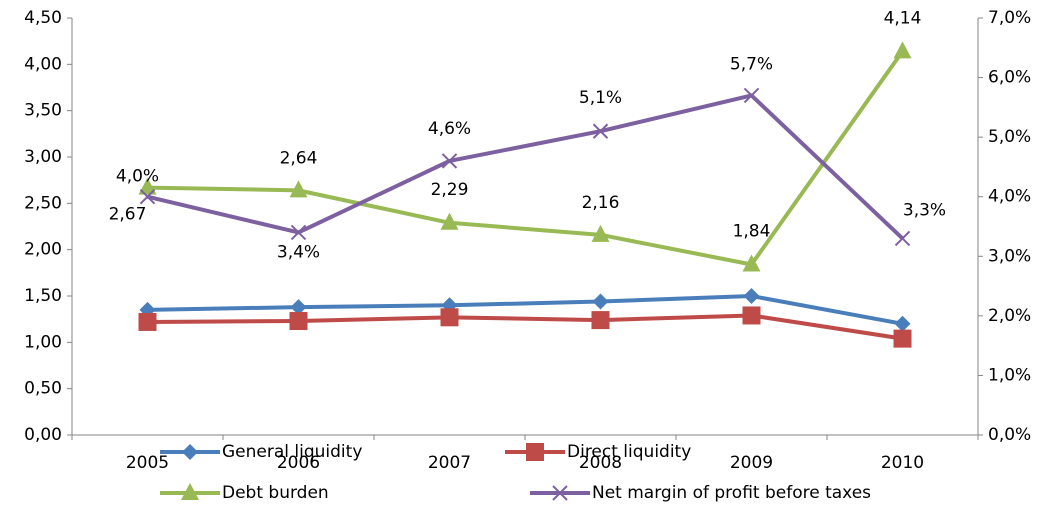  What do you see at coordinates (902, 463) in the screenshot?
I see `x-tick-label: 2010` at bounding box center [902, 463].